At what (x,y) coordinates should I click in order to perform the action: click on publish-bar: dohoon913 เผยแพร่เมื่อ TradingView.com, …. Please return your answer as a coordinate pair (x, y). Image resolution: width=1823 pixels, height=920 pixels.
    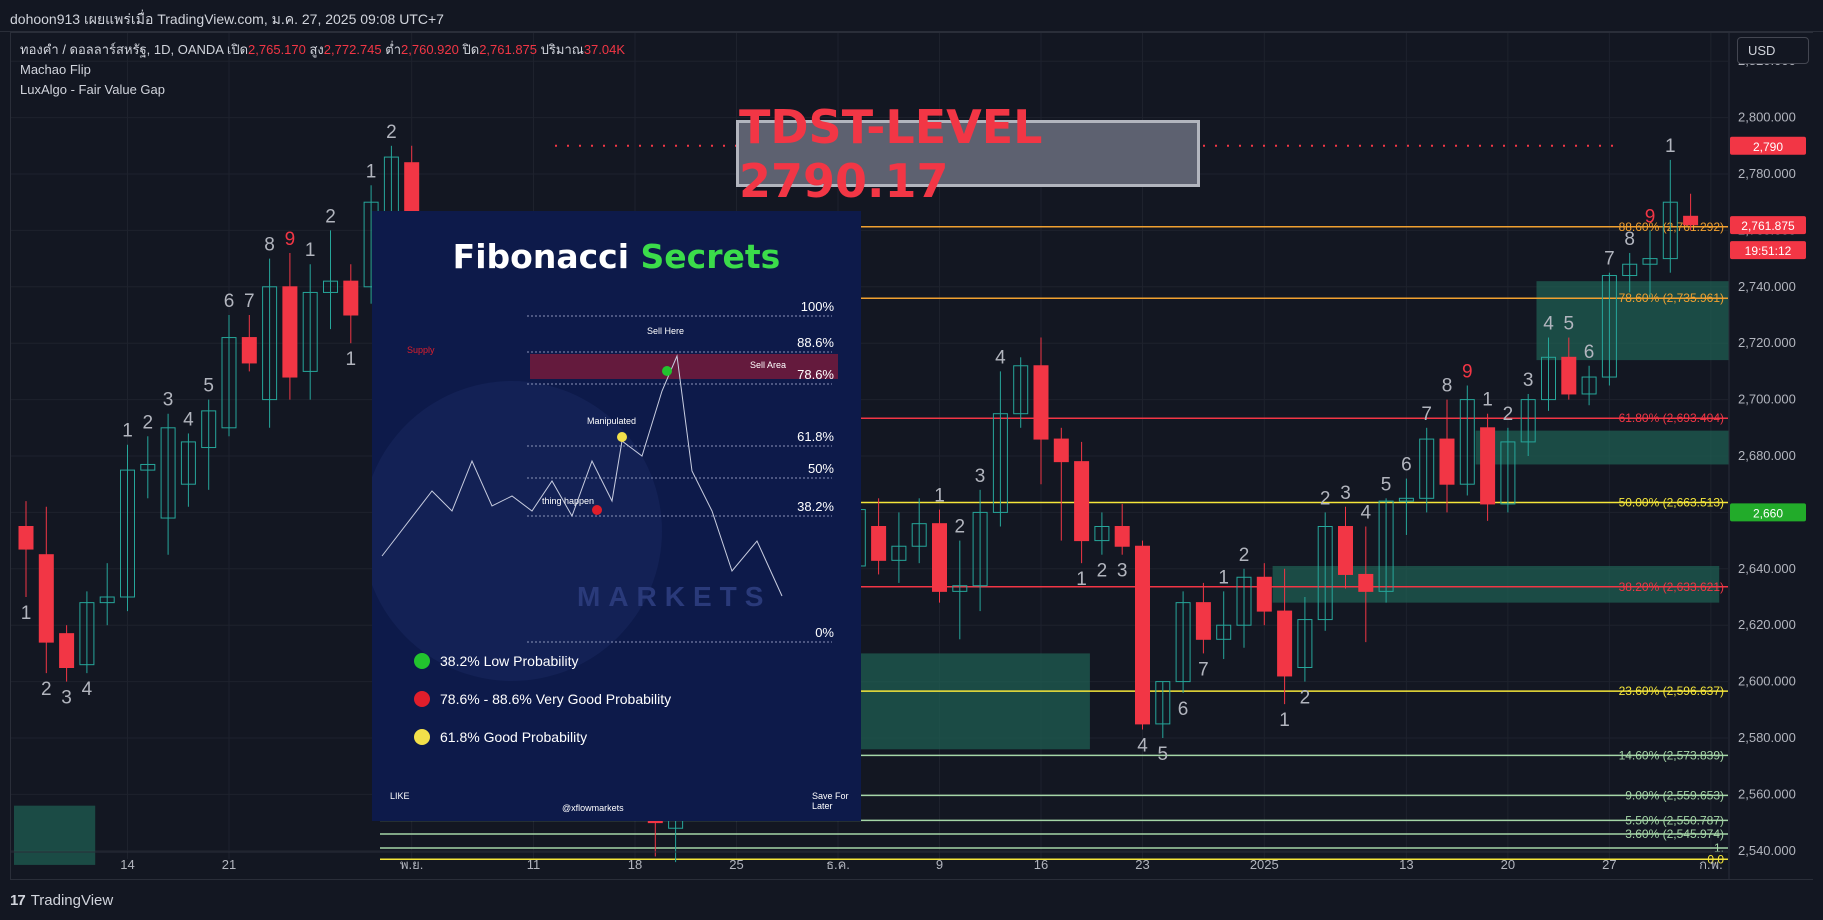
    Looking at the image, I should click on (911, 16).